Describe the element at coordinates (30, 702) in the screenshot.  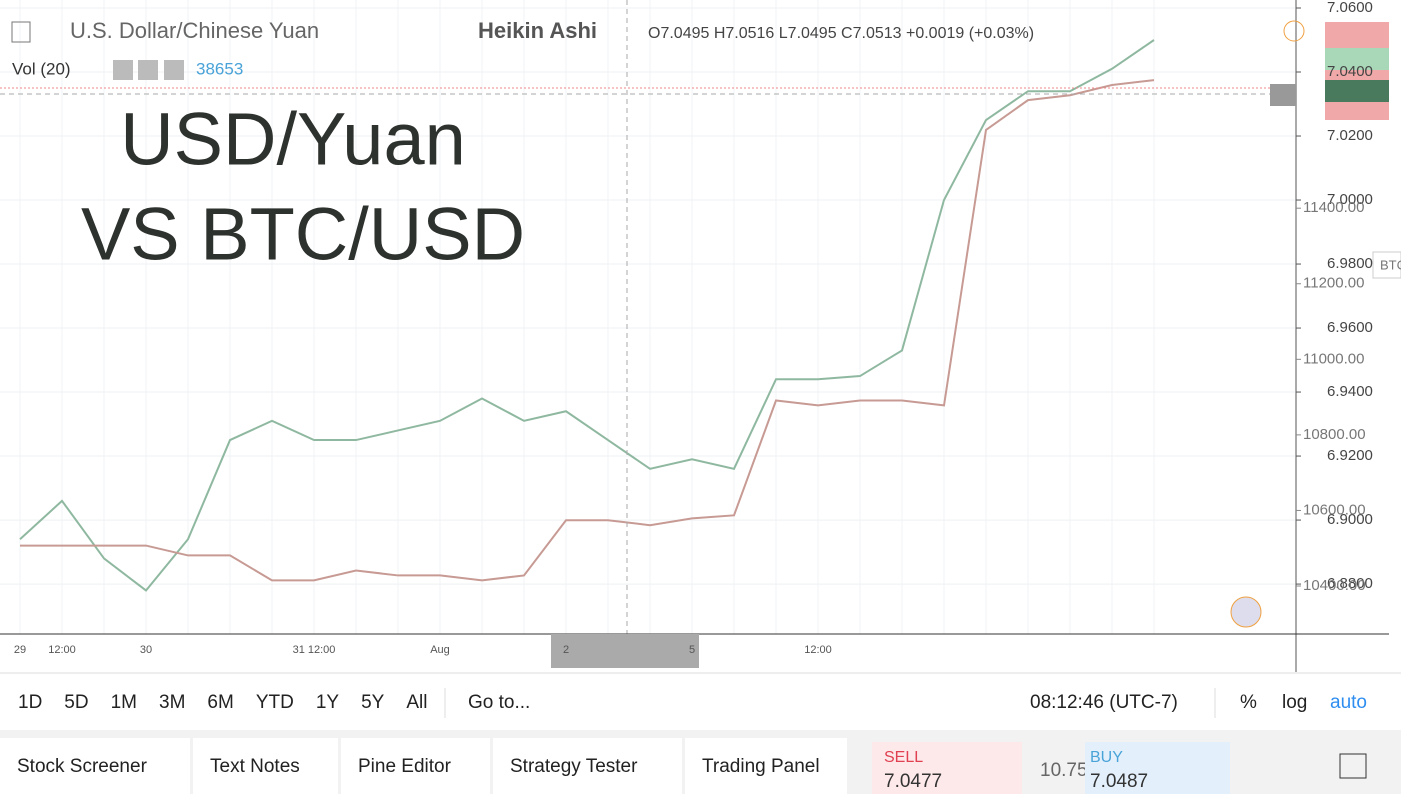
I see `range-button: 1D` at that location.